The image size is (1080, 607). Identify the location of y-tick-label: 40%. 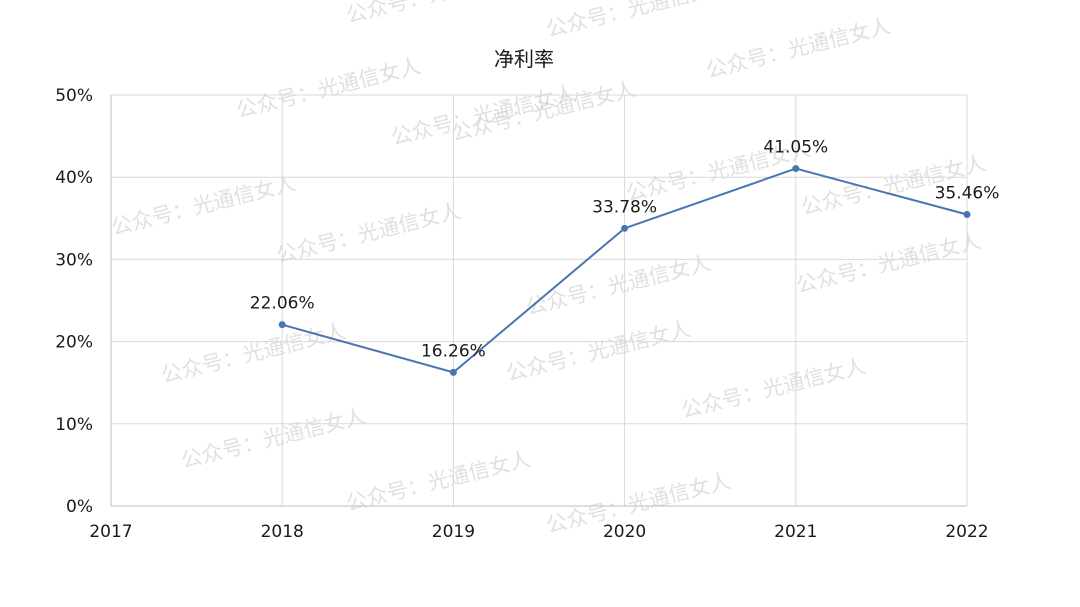
(74, 178).